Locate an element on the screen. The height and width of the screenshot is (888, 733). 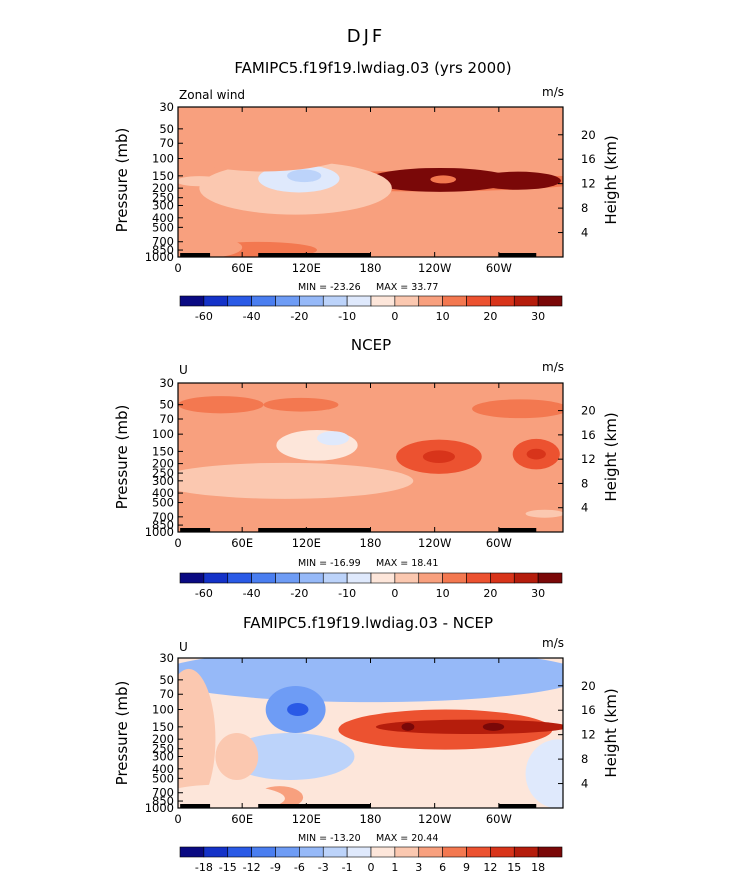
y-right-tick-label: 20 is located at coordinates (588, 686).